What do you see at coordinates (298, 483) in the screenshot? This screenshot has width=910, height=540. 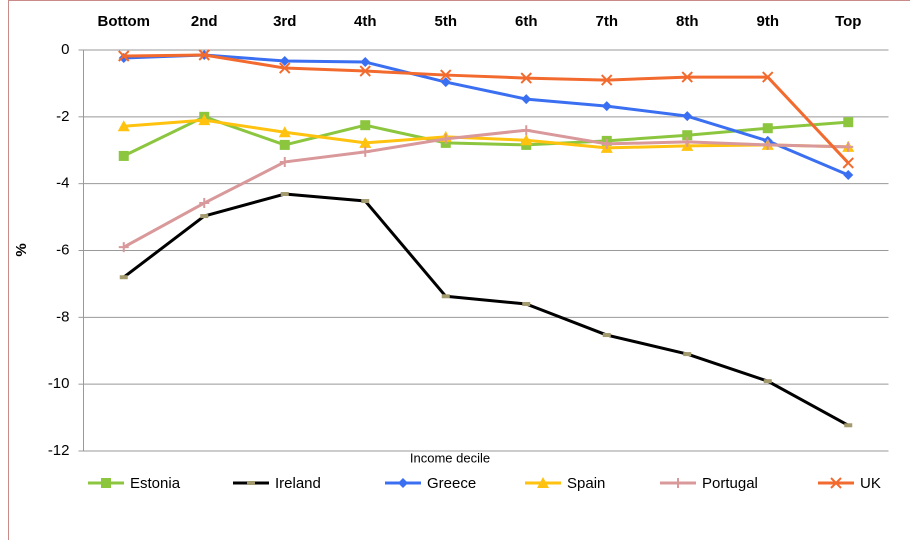 I see `legend-label: Ireland` at bounding box center [298, 483].